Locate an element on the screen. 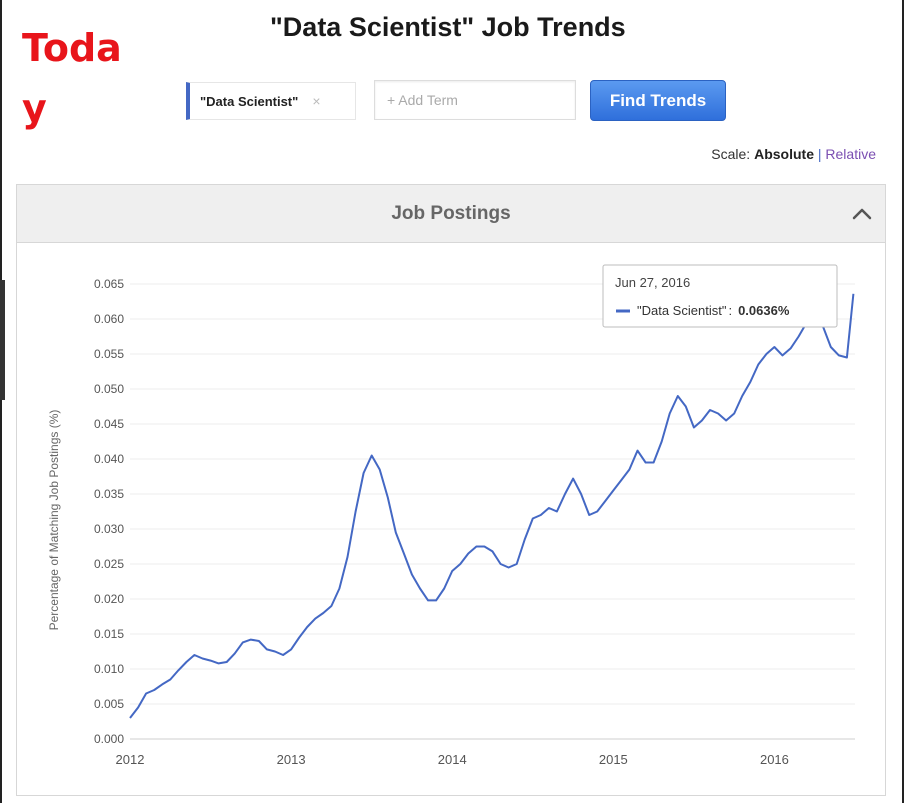 Image resolution: width=904 pixels, height=803 pixels. tooltip-box is located at coordinates (720, 296).